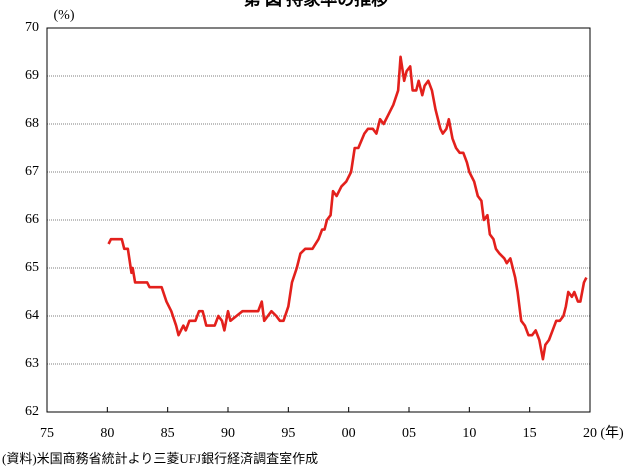 The width and height of the screenshot is (632, 470). Describe the element at coordinates (288, 433) in the screenshot. I see `x-tick-label: 95` at that location.